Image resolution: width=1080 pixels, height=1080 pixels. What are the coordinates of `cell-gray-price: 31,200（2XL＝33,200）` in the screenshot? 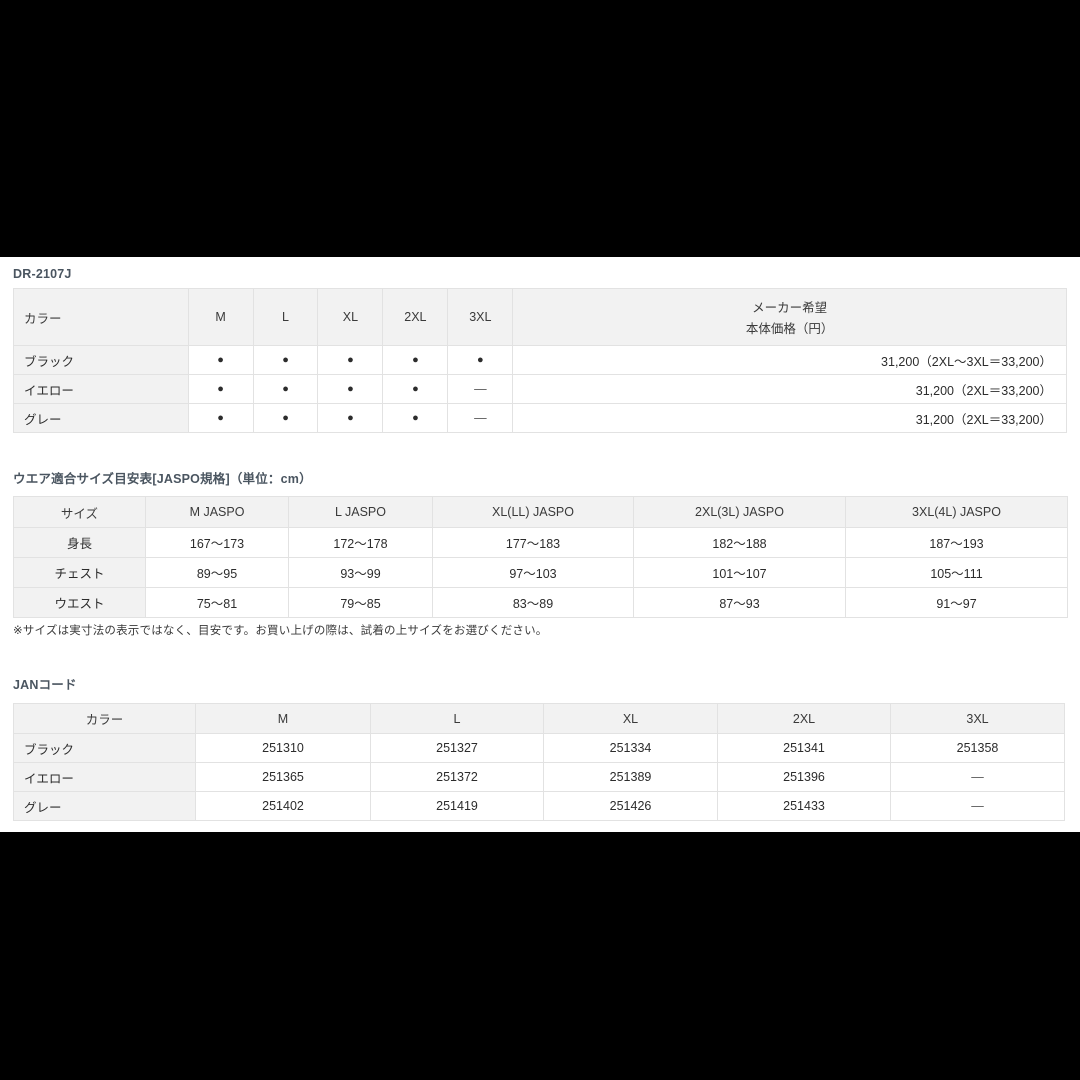 It's located at (789, 418).